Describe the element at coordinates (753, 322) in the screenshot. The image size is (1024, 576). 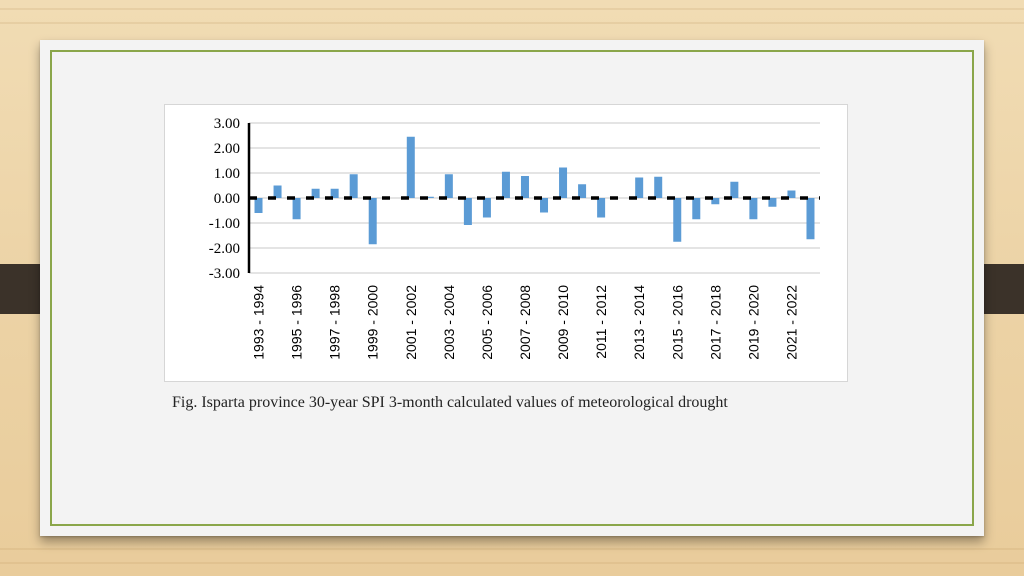
I see `x-tick-label: 2019 - 2020` at that location.